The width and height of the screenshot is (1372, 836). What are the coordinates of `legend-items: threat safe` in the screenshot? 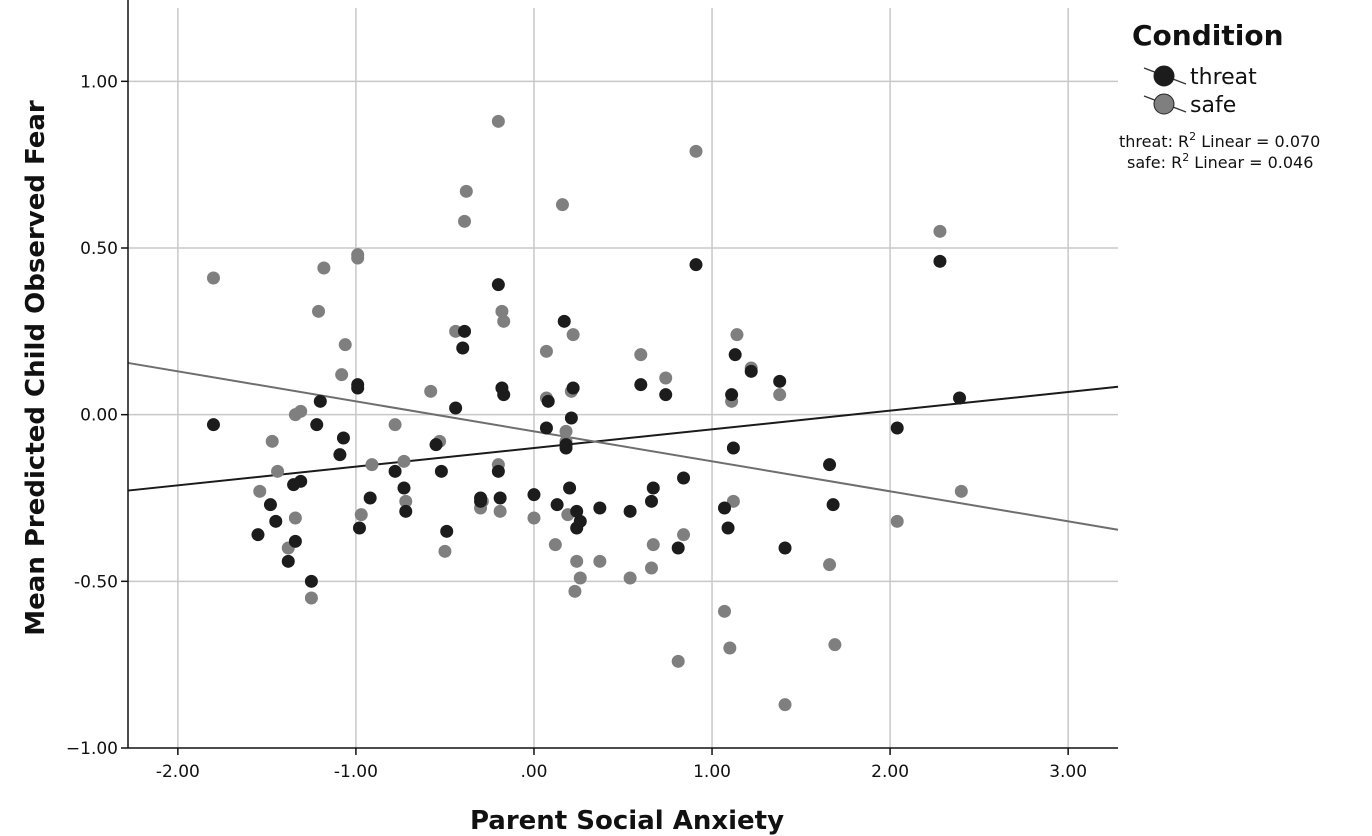 It's located at (1200, 91).